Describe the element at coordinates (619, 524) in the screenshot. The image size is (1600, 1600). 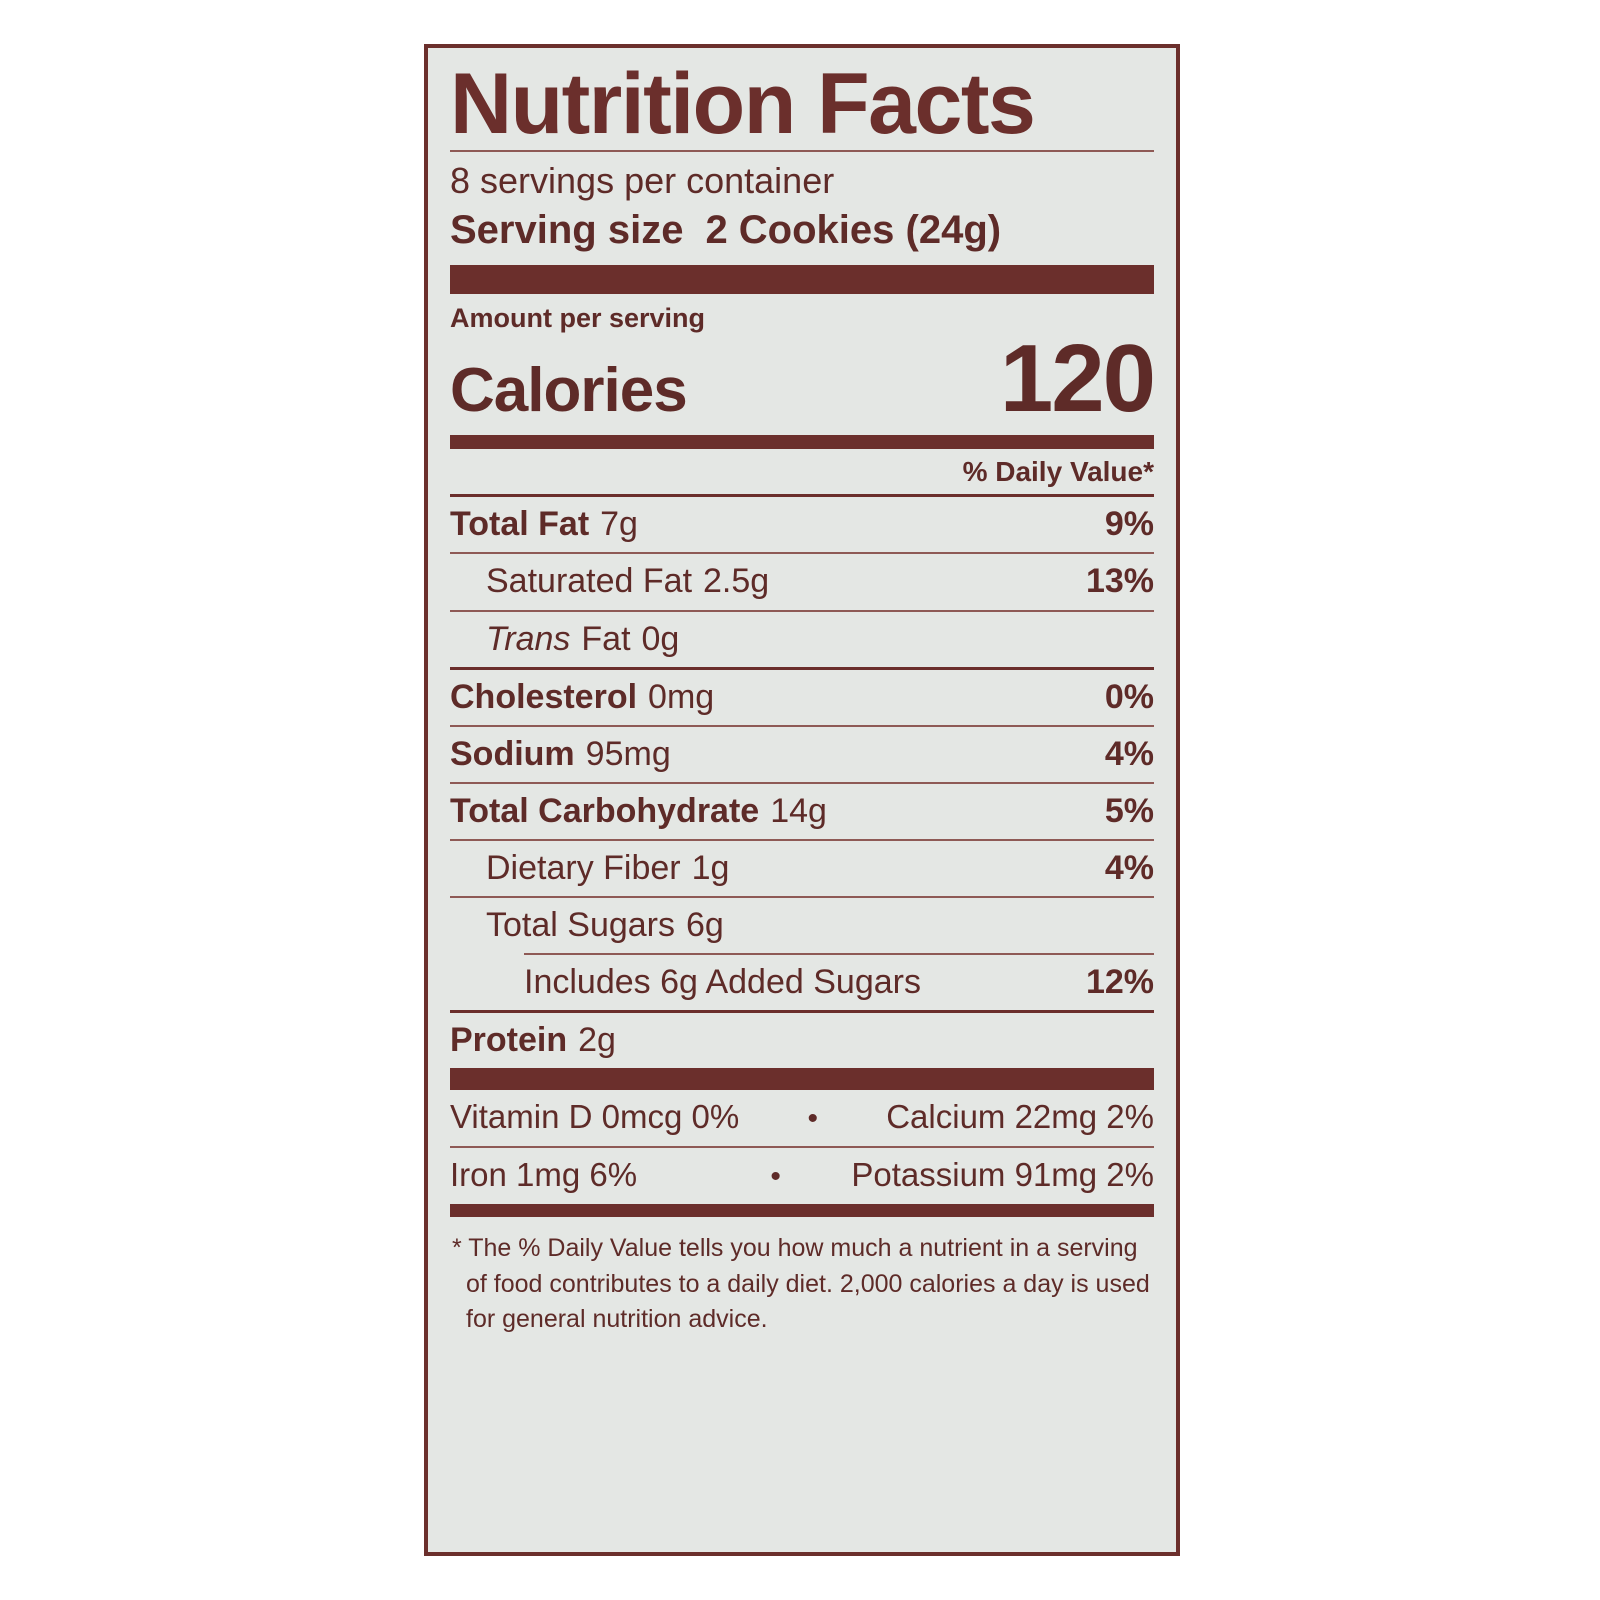
I see `nutrient-amount: 7g` at that location.